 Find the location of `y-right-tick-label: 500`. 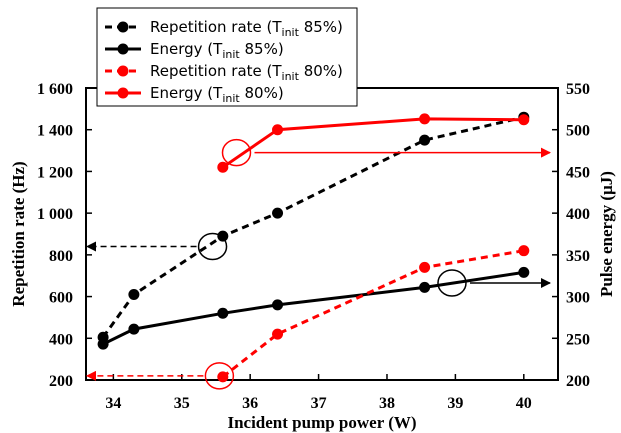

y-right-tick-label: 500 is located at coordinates (578, 131).